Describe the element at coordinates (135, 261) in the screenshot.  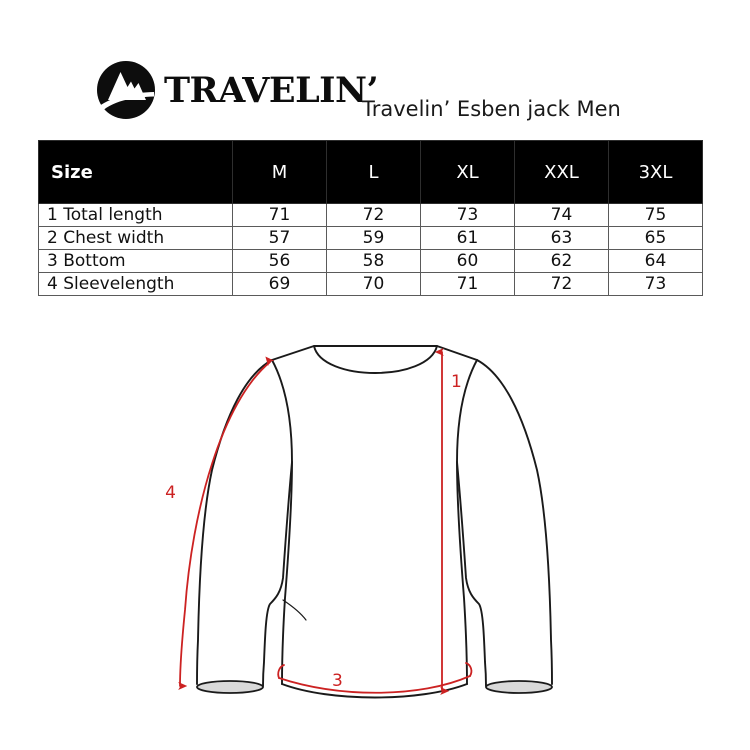
I see `measurement-name-bottom: 3 Bottom` at that location.